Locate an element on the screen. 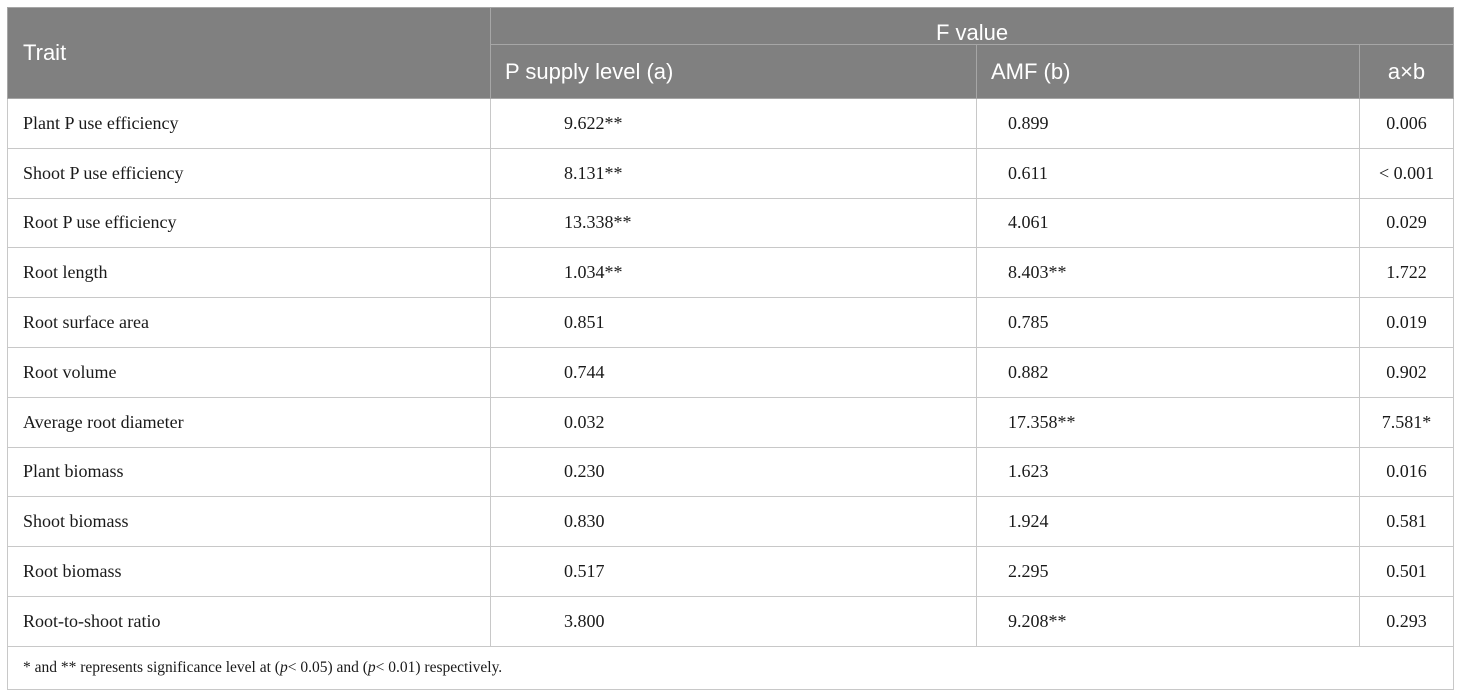  header-row-group: Trait F value is located at coordinates (731, 53).